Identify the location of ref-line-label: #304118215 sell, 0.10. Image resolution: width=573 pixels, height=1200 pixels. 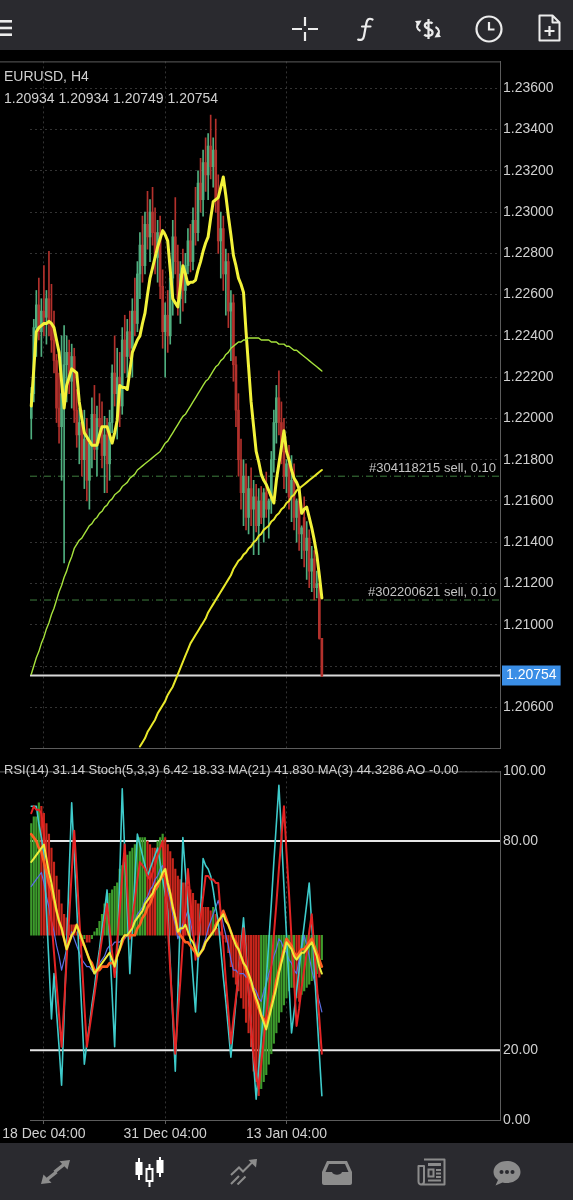
(432, 467).